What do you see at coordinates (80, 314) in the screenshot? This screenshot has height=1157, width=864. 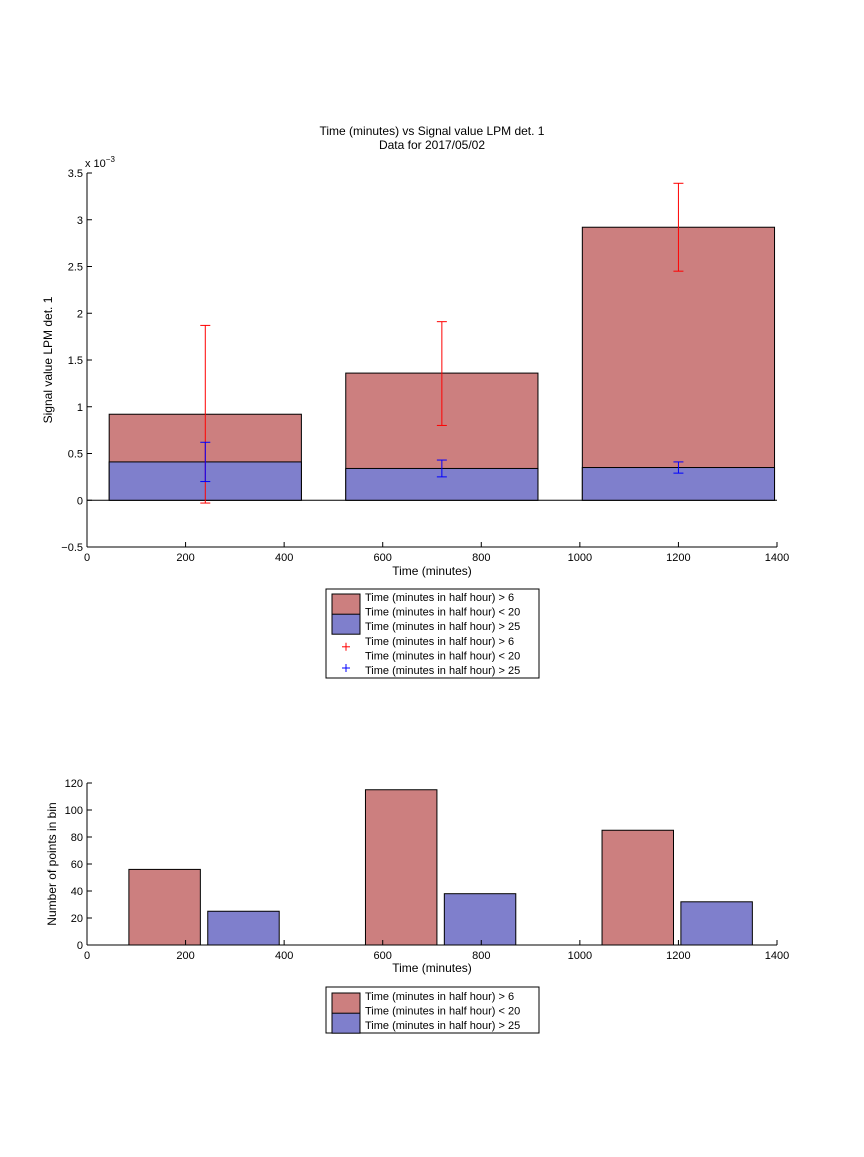 I see `y-tick-label: 2` at bounding box center [80, 314].